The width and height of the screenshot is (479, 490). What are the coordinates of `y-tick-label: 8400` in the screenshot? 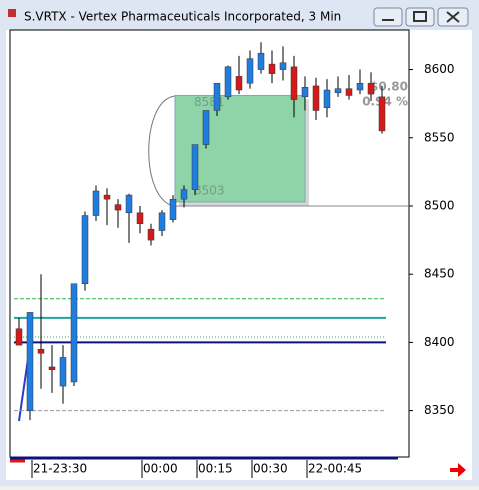 It's located at (439, 342).